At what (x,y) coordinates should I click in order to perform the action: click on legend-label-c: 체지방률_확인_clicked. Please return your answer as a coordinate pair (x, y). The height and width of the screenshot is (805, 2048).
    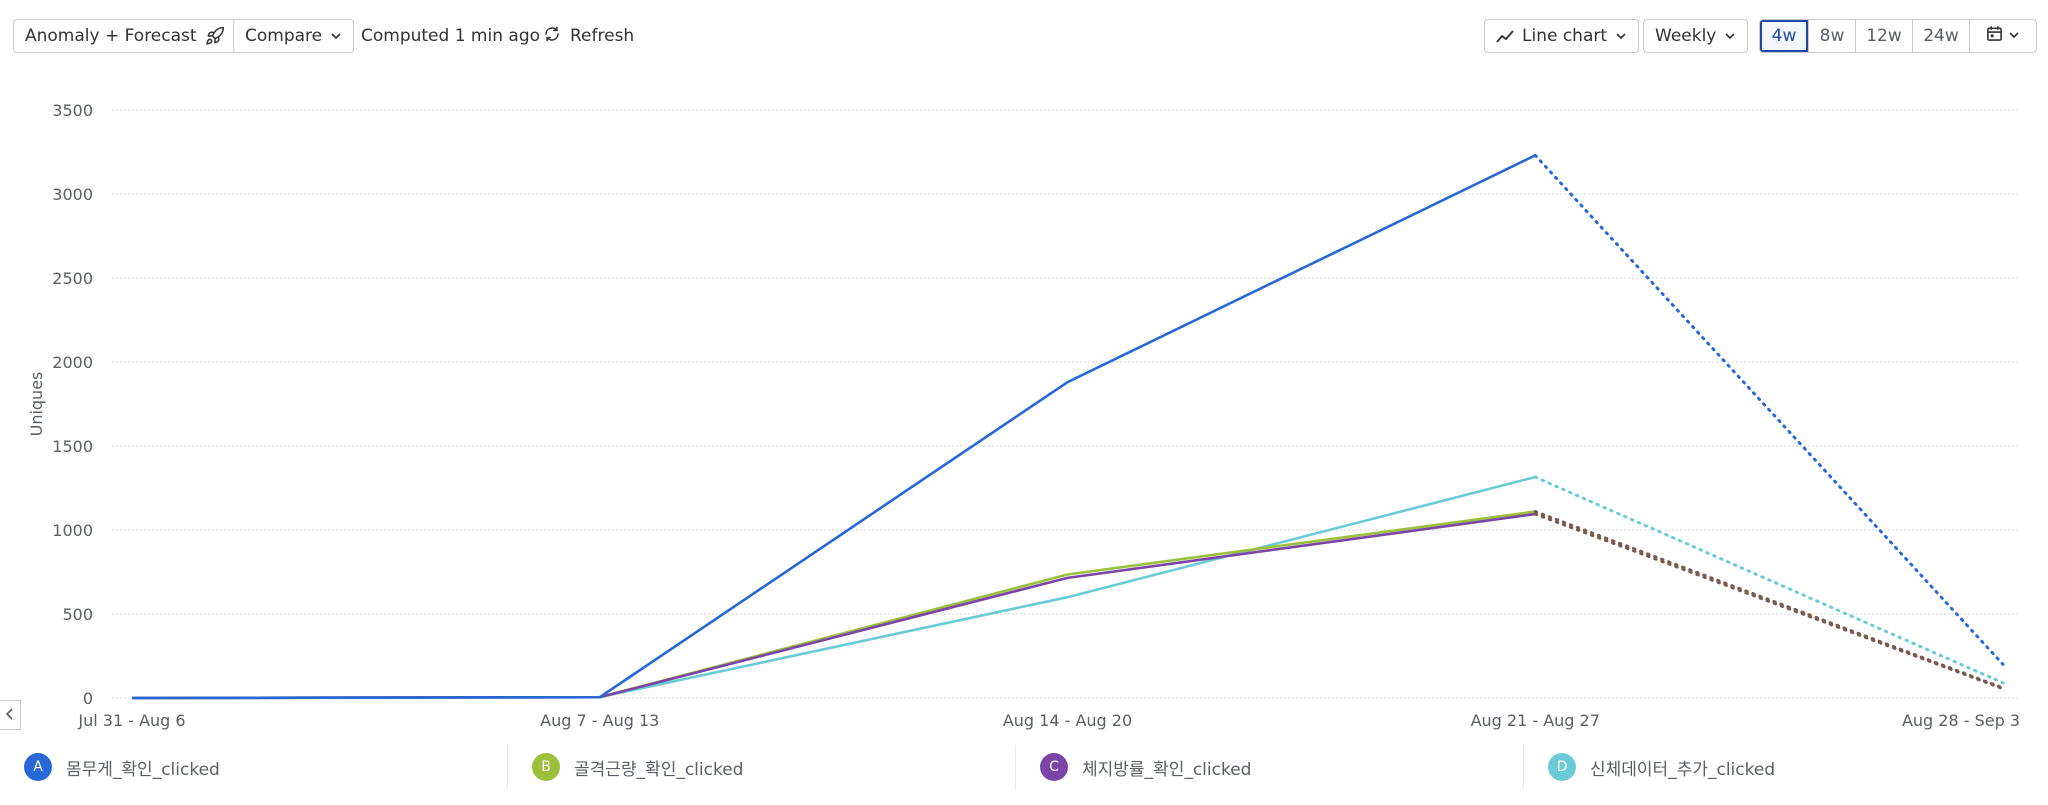
    Looking at the image, I should click on (1167, 769).